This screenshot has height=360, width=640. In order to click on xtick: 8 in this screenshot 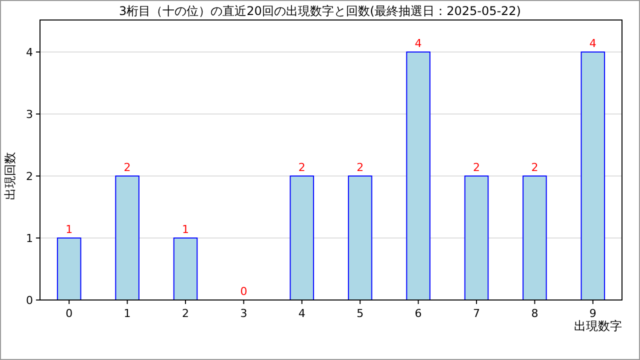, I will do `click(534, 313)`.